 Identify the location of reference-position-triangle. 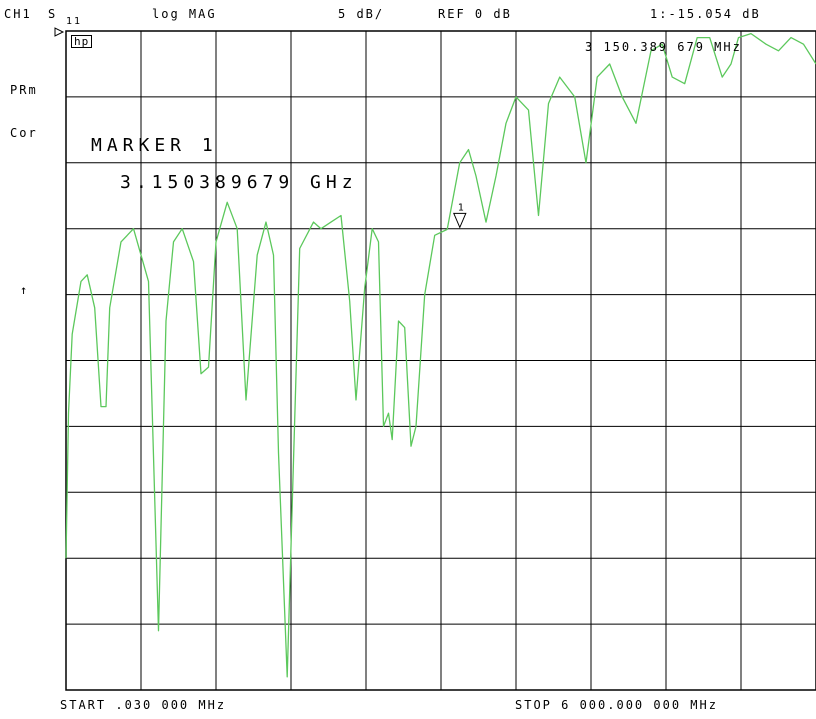
(59, 32).